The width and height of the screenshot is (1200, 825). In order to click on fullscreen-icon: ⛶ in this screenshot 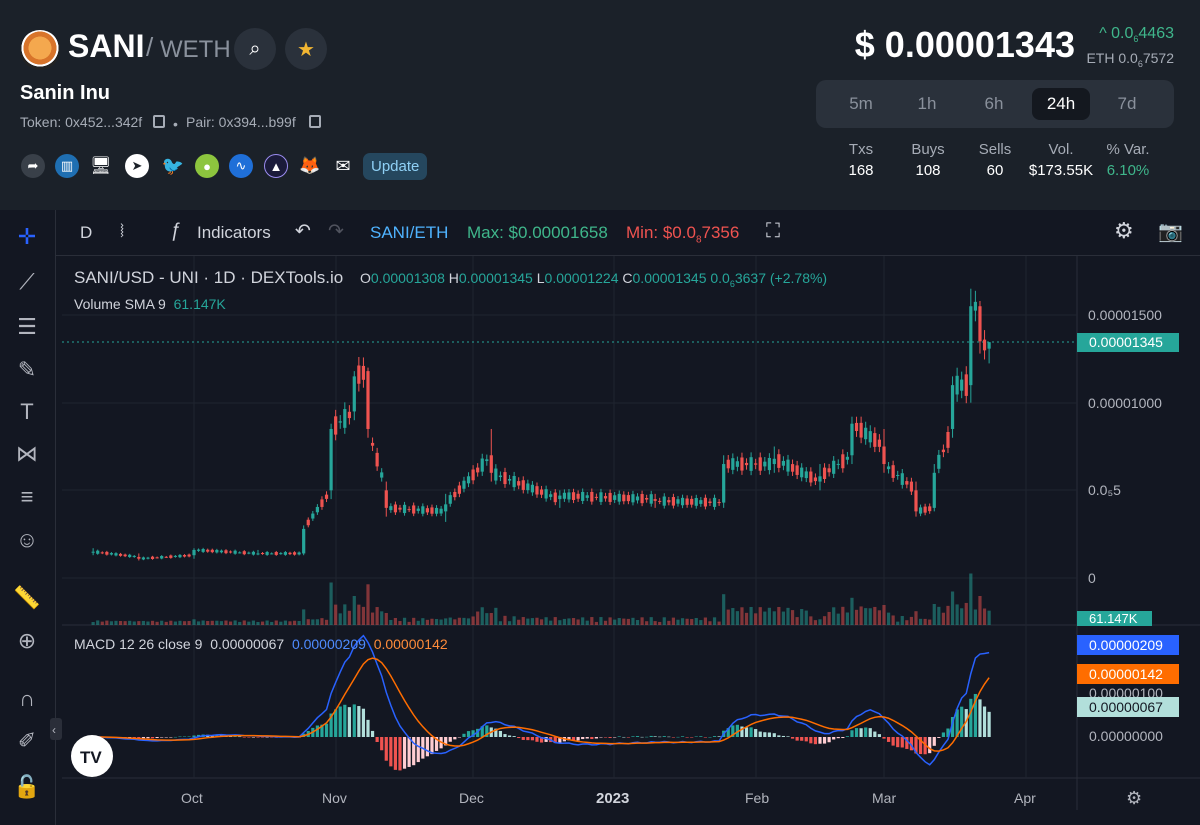, I will do `click(773, 231)`.